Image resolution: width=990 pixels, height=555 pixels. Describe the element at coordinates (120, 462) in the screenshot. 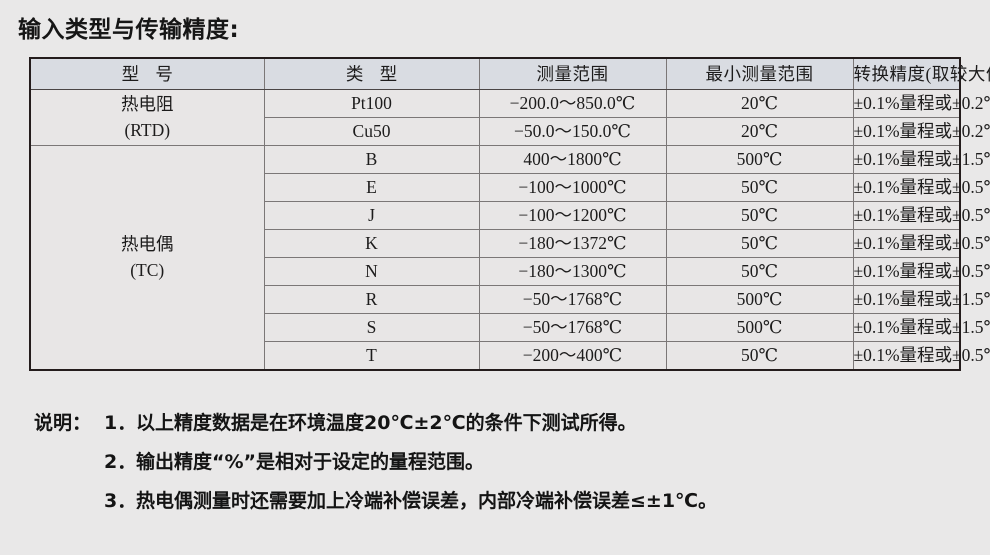

I see `note-number: 2．` at that location.